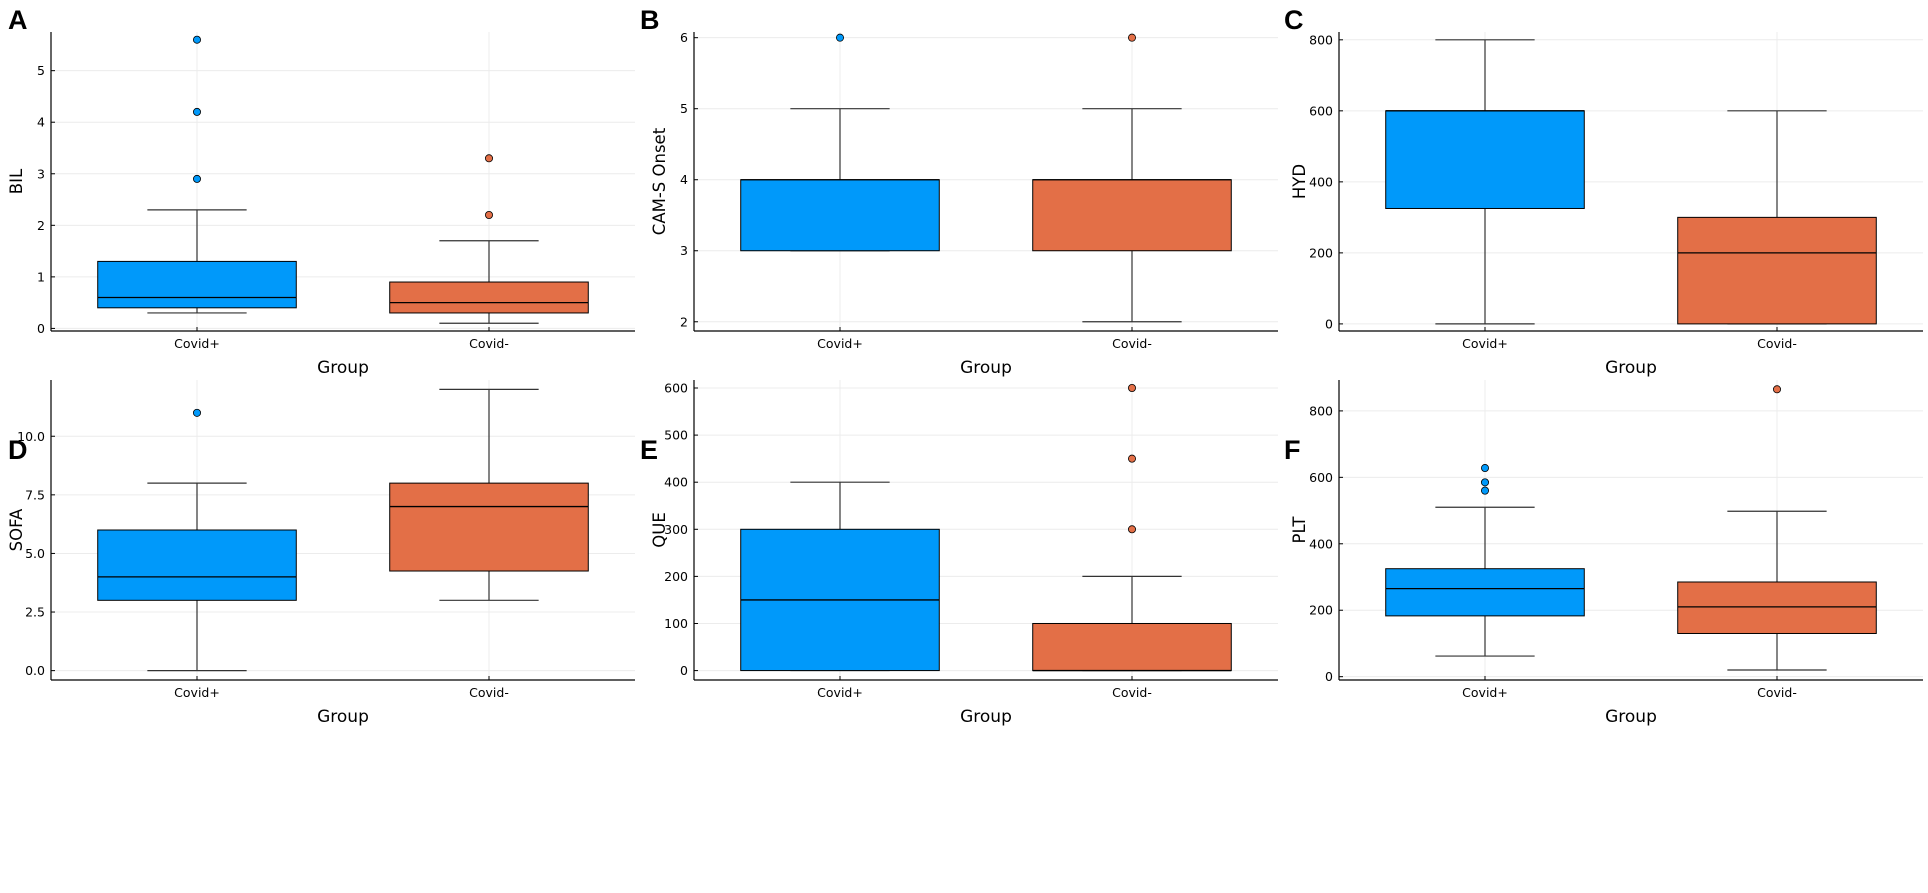 The width and height of the screenshot is (1928, 893). I want to click on panel-e: E 0 100 200 300 400 500 600 Covid+ Covid- Group QUE, so click(959, 553).